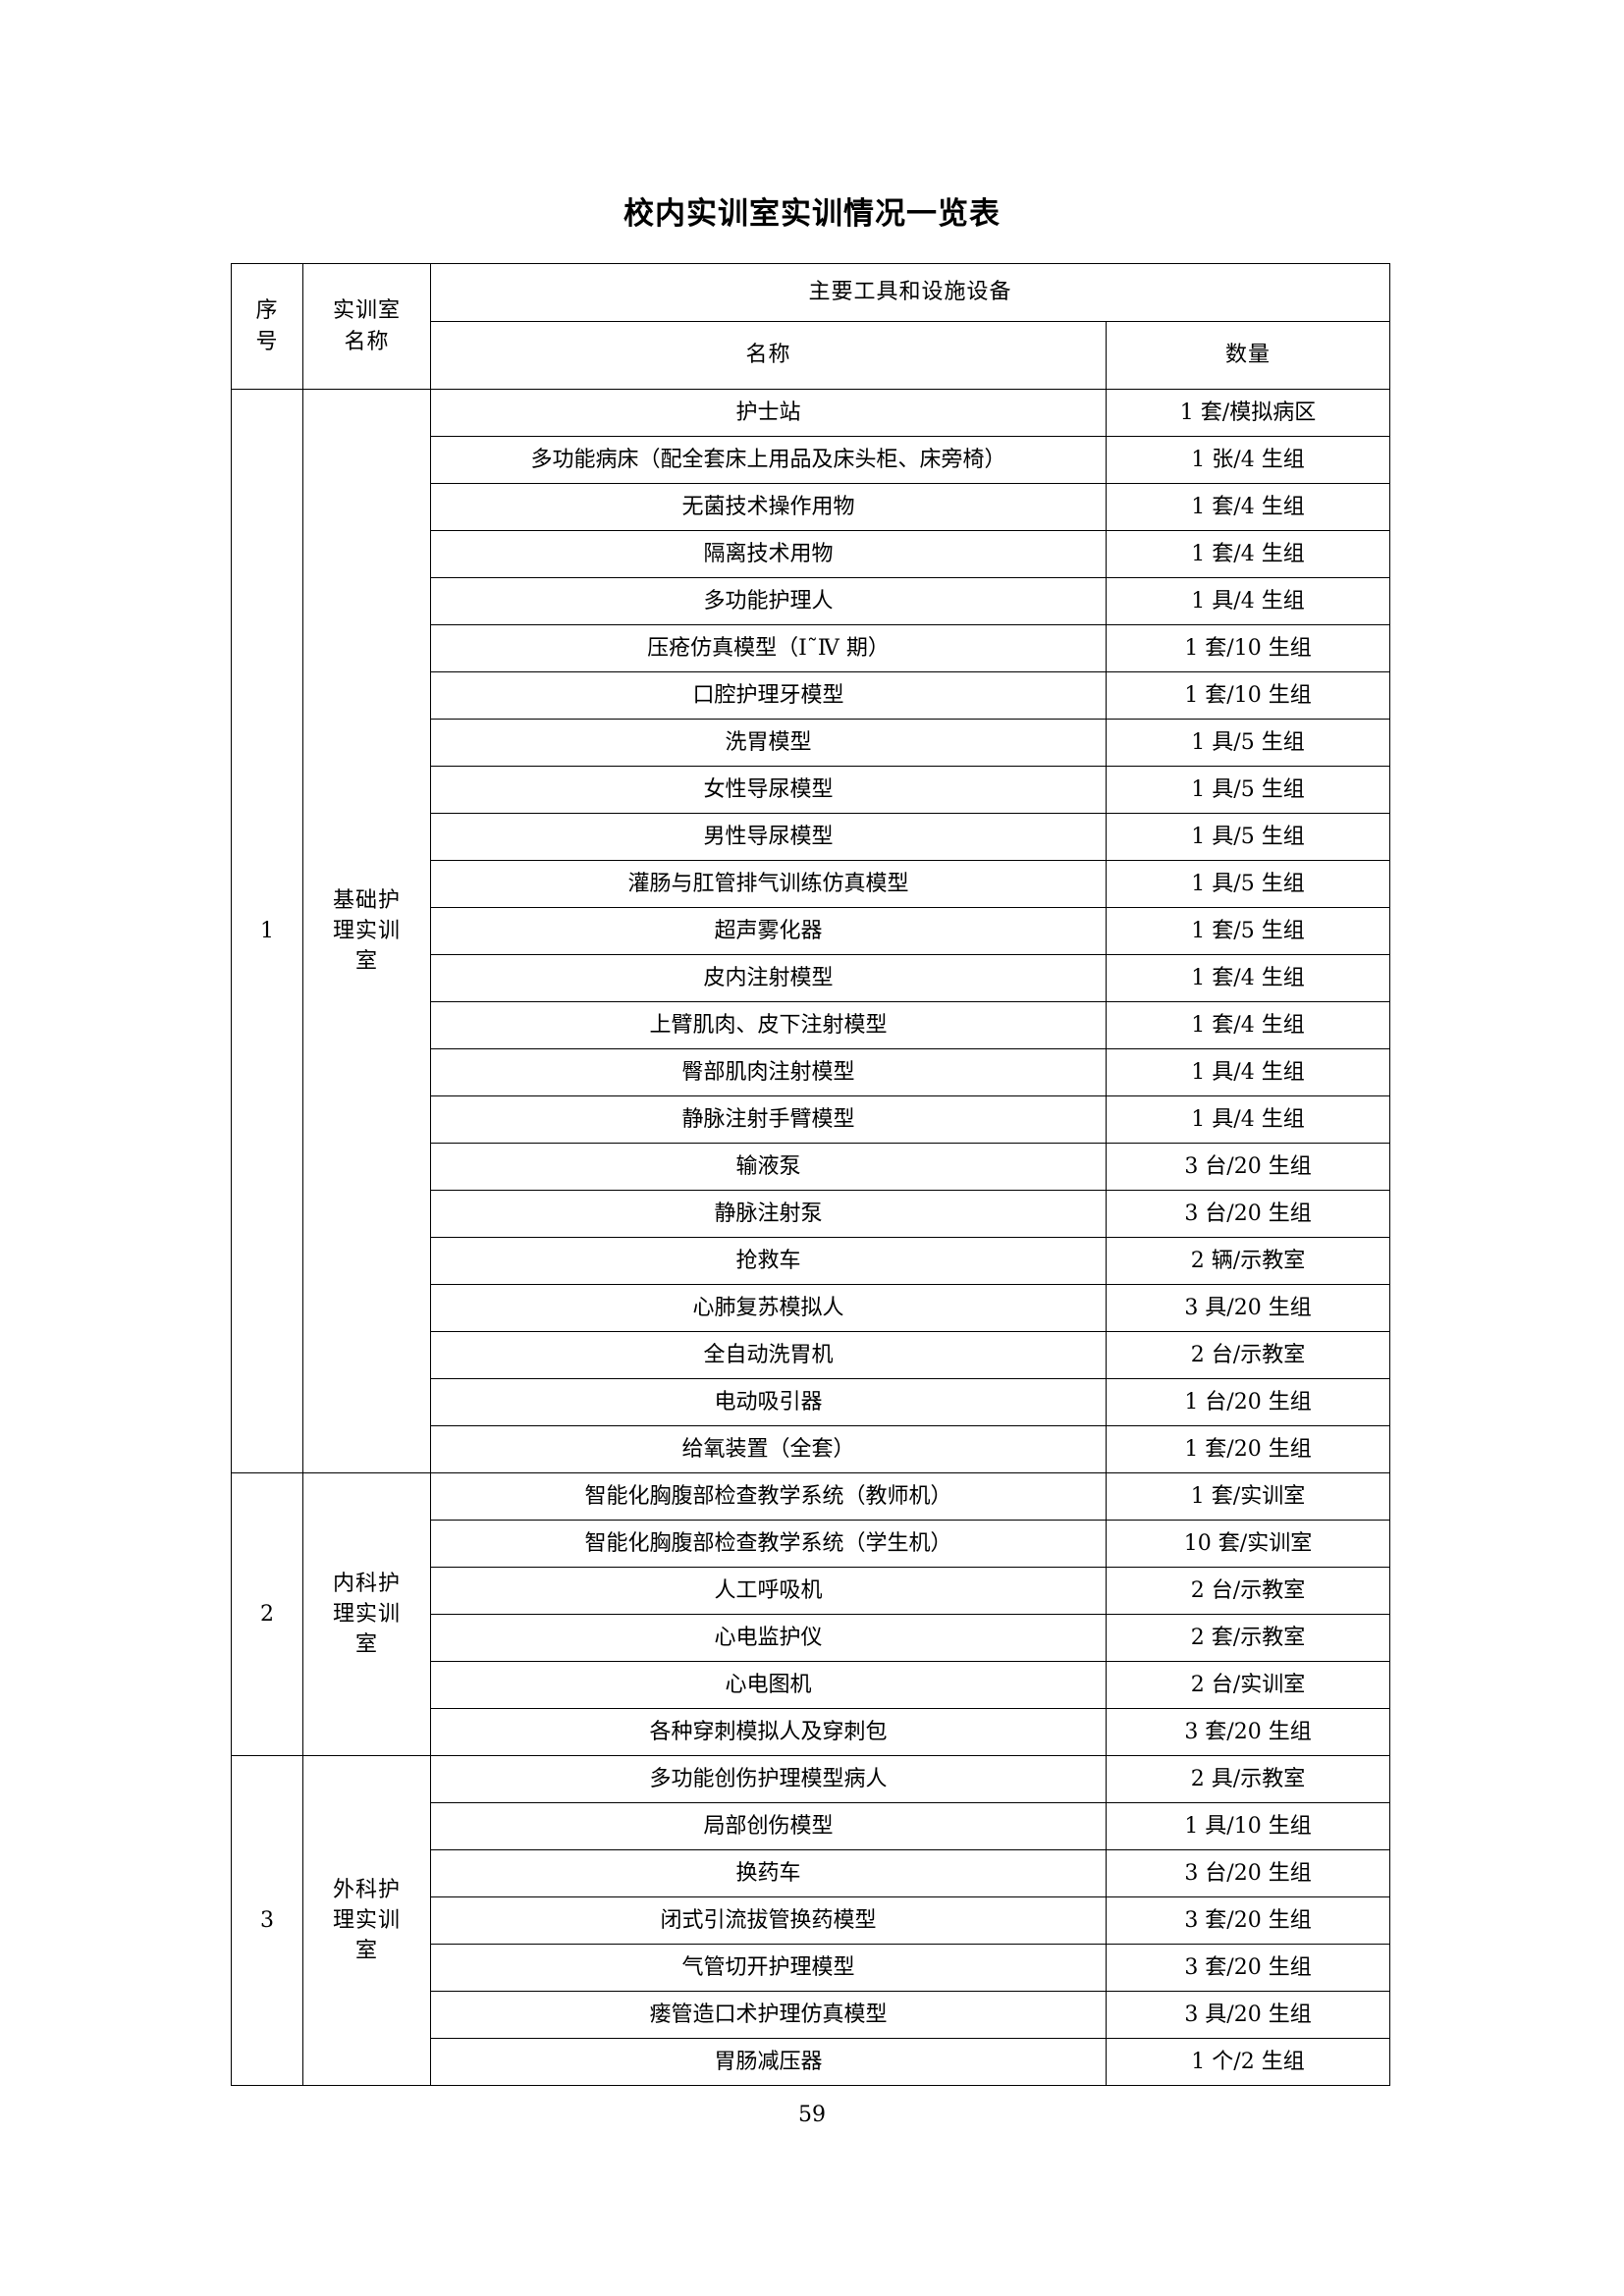 The width and height of the screenshot is (1624, 2296). I want to click on page-number: 59, so click(812, 2115).